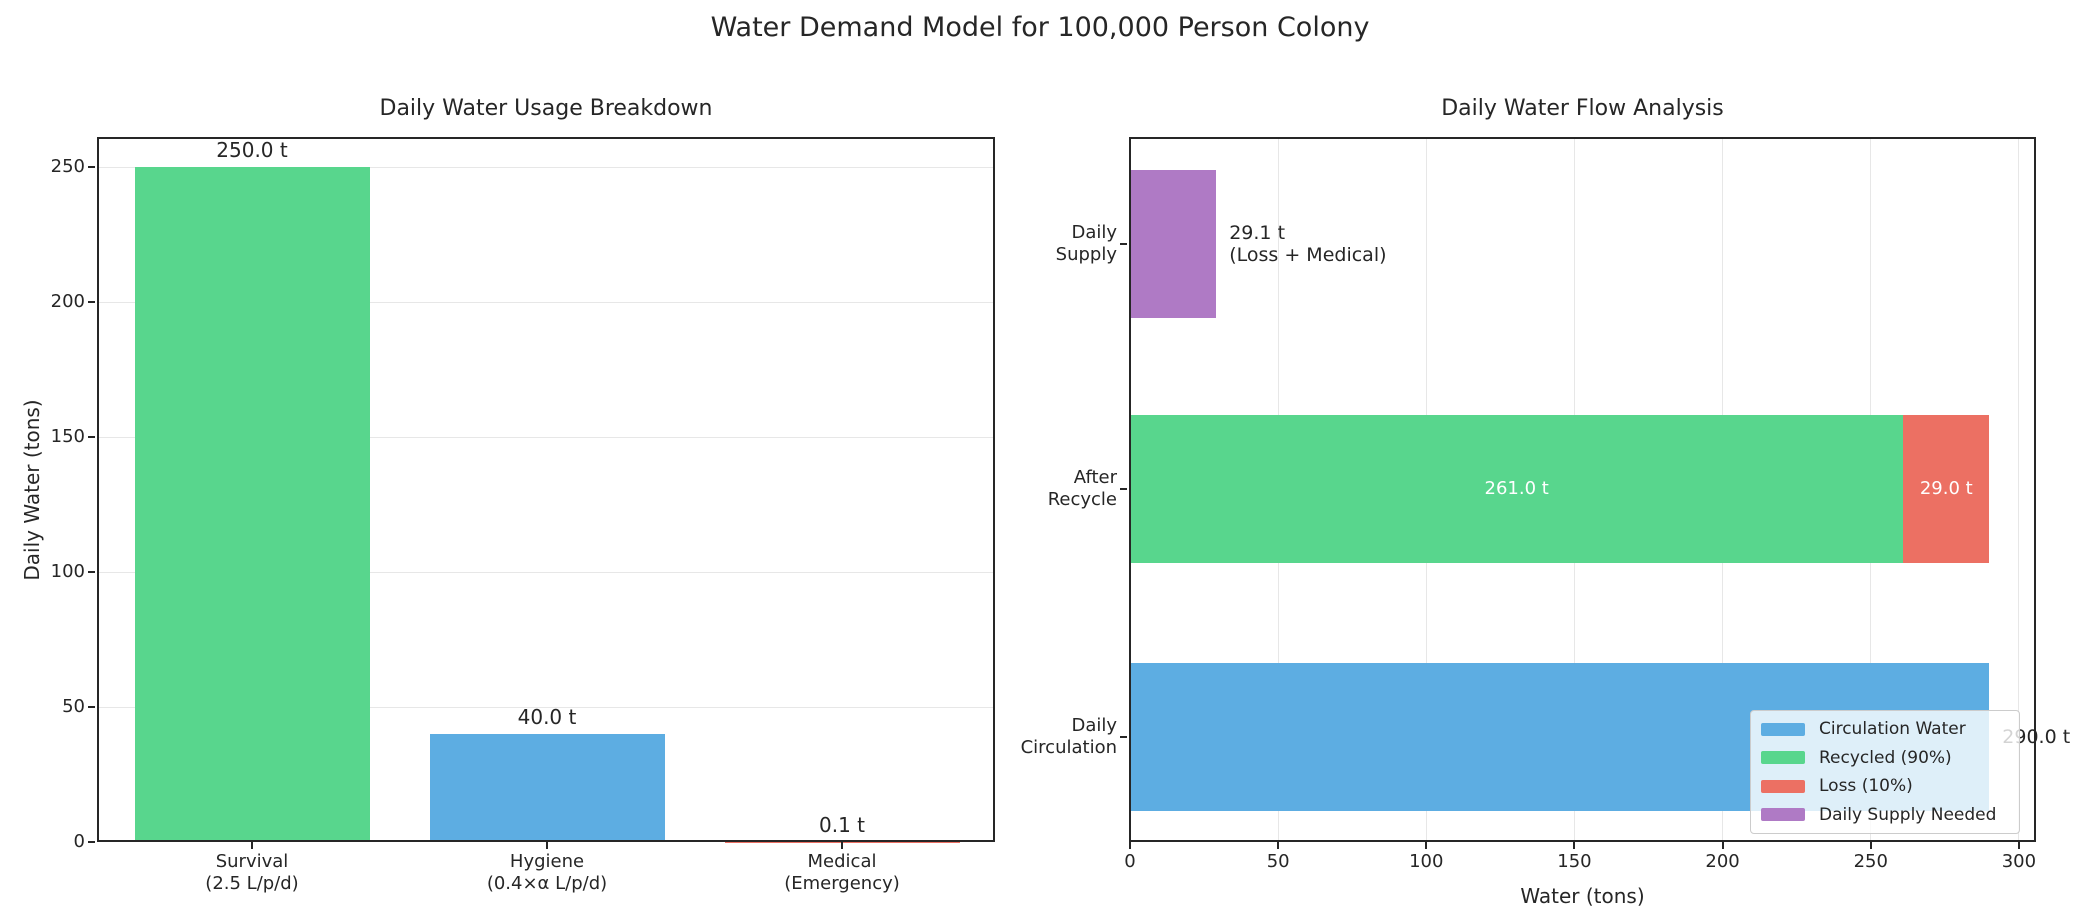 Image resolution: width=2080 pixels, height=923 pixels. I want to click on flow-segment-label: 261.0 t, so click(1516, 488).